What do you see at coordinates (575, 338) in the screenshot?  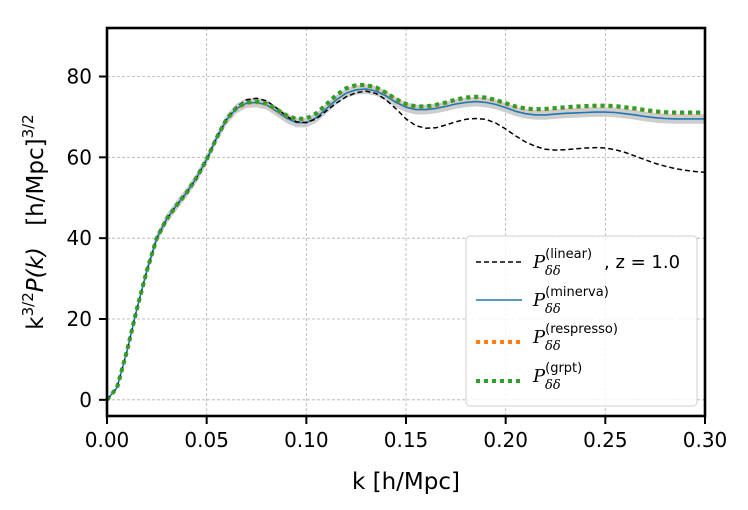 I see `legend-label-respresso: P(respresso) δδ` at bounding box center [575, 338].